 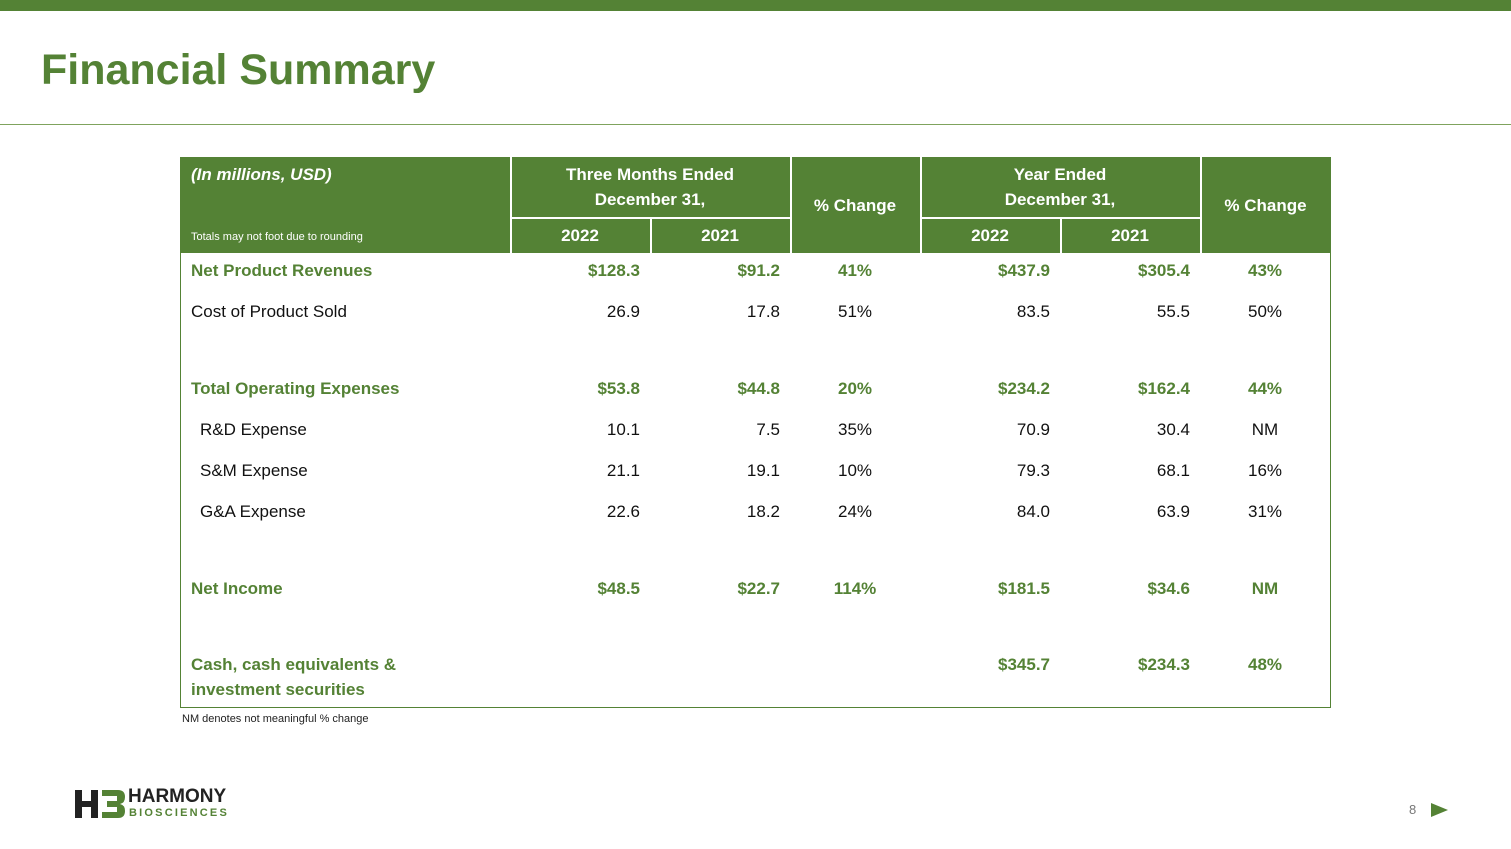 I want to click on cell: 7.5, so click(x=768, y=429).